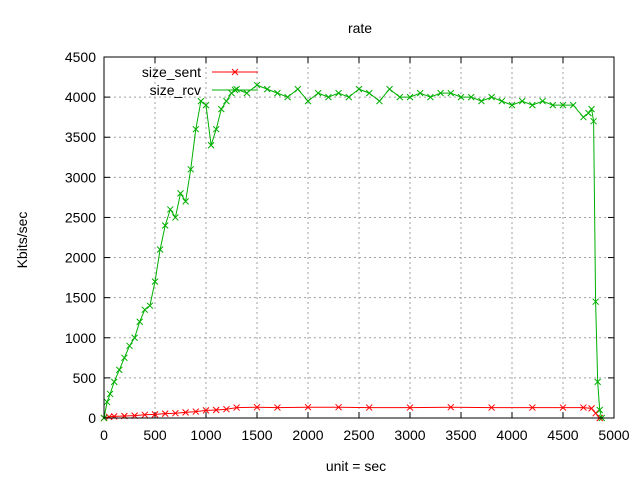 The width and height of the screenshot is (640, 480). What do you see at coordinates (80, 258) in the screenshot?
I see `y-tick-label: 2000` at bounding box center [80, 258].